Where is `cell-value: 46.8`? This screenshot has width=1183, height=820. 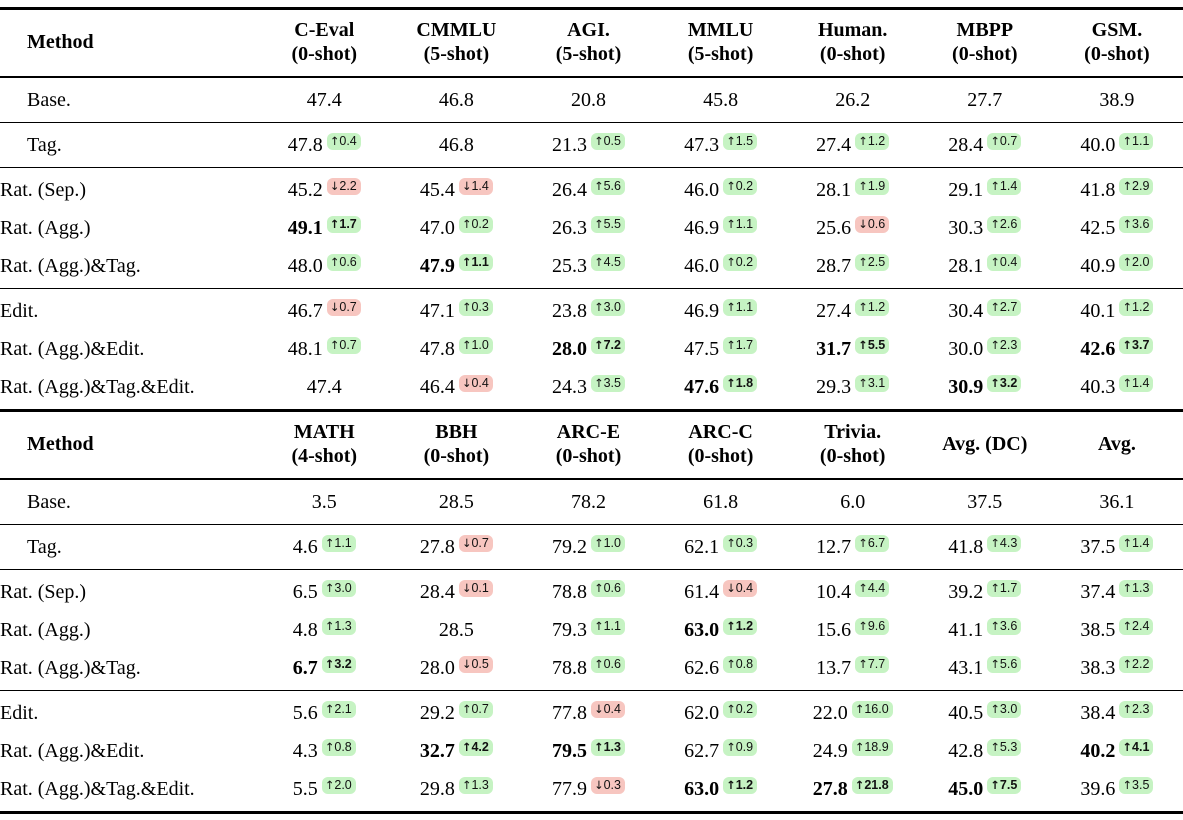
cell-value: 46.8 is located at coordinates (456, 99).